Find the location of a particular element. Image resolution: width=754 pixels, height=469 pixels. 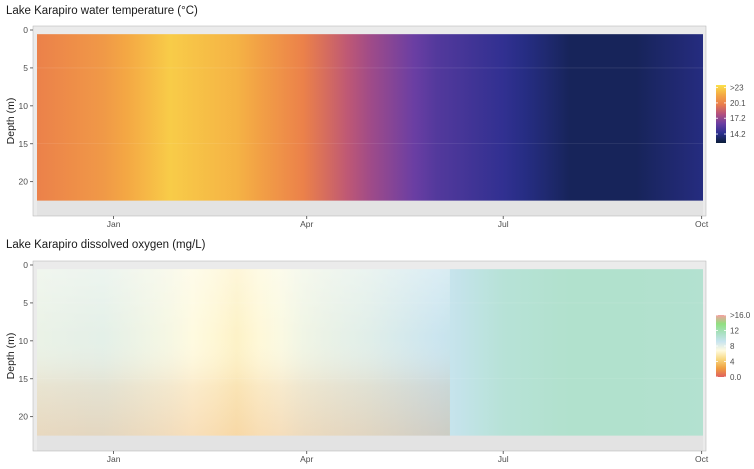

colorbar-label: 0.0 is located at coordinates (736, 377).